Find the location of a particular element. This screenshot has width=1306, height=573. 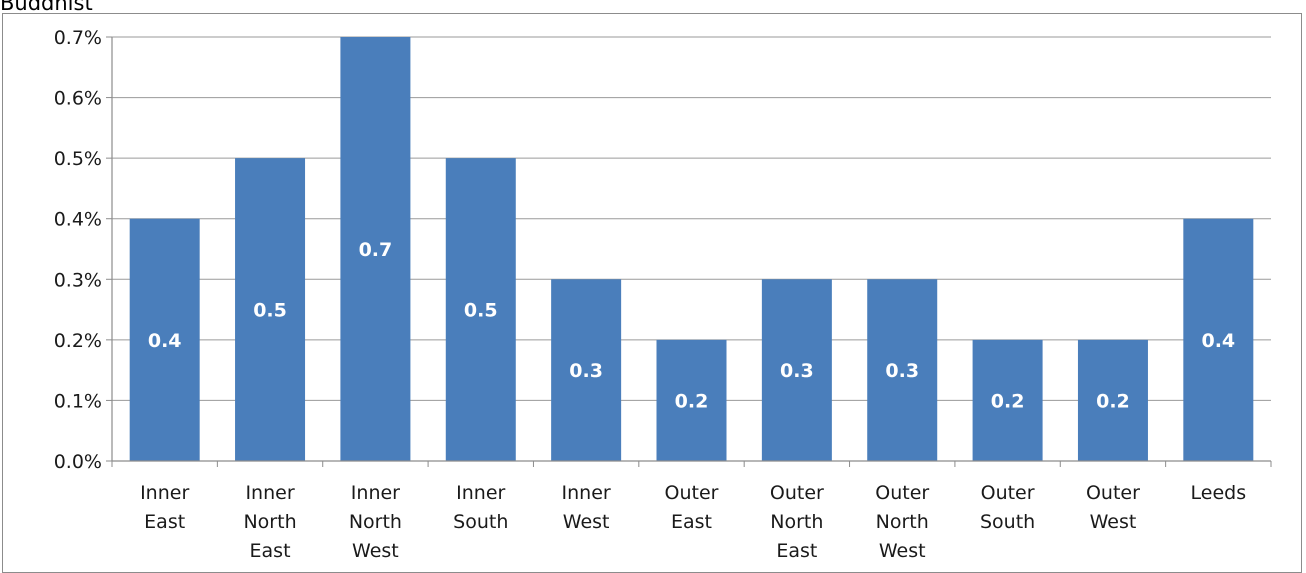

x-tick-label: Inner West is located at coordinates (586, 507).